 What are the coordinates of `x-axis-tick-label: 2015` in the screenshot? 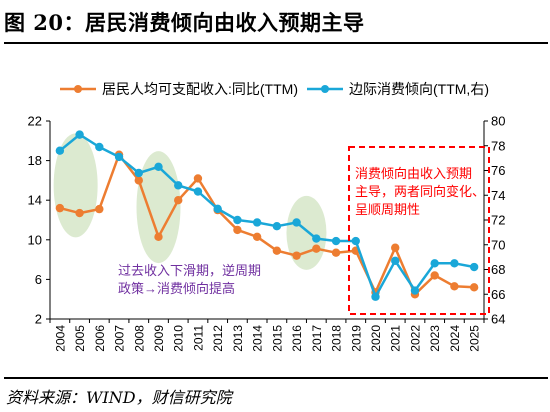 It's located at (277, 338).